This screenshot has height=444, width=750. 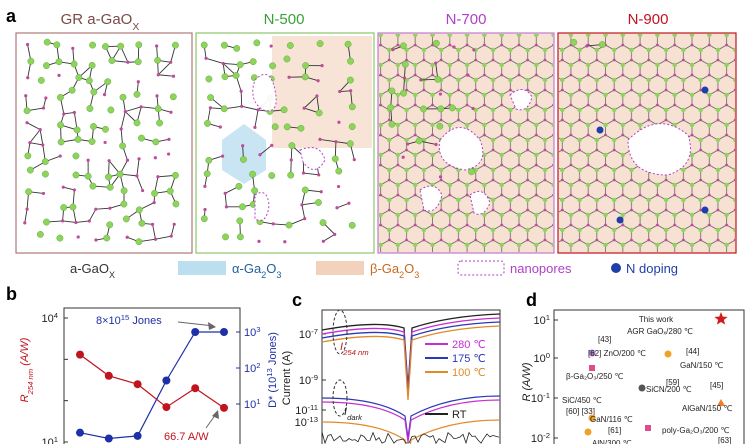 What do you see at coordinates (466, 19) in the screenshot?
I see `panel-title: N-700` at bounding box center [466, 19].